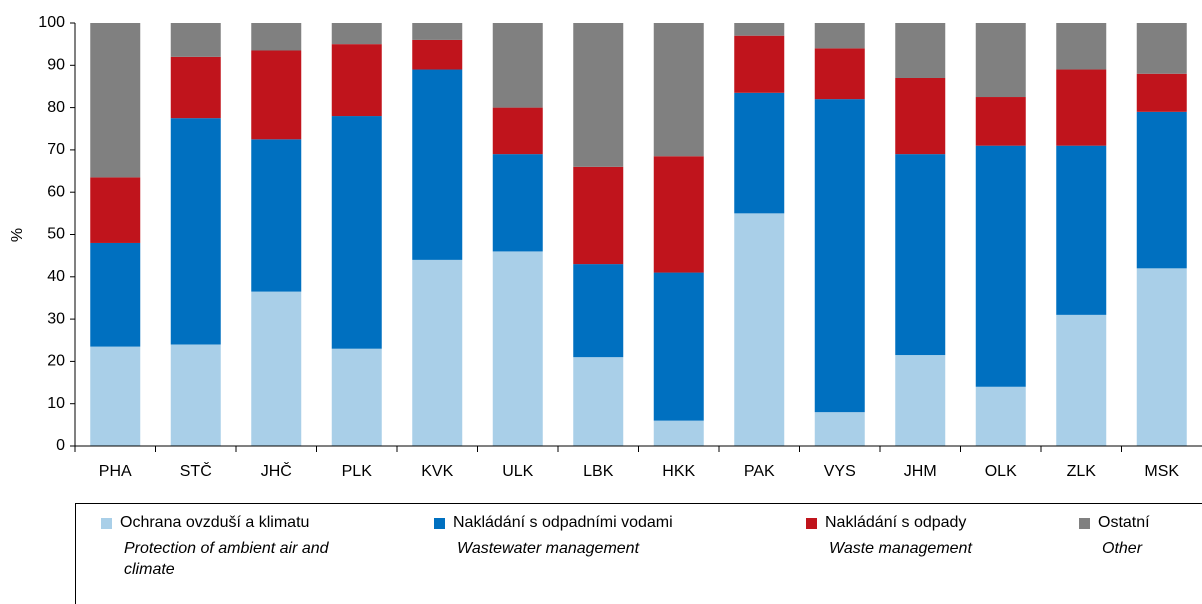 This screenshot has height=604, width=1202. Describe the element at coordinates (1139, 523) in the screenshot. I see `legend-row: Ostatní` at that location.